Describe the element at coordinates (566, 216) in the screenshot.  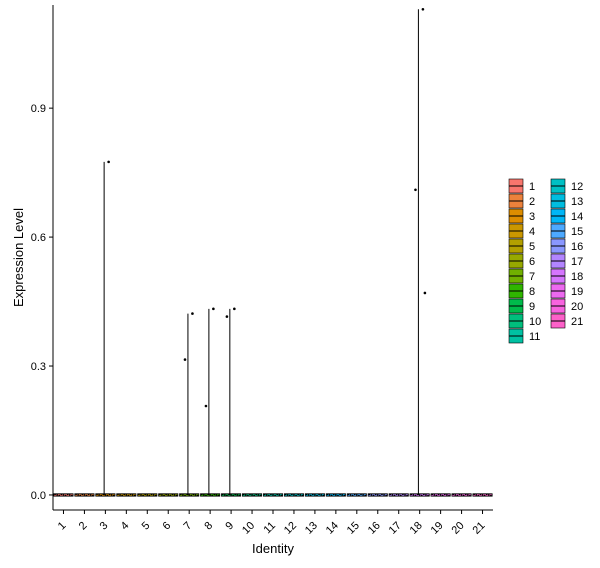
I see `legend-item: 14` at that location.